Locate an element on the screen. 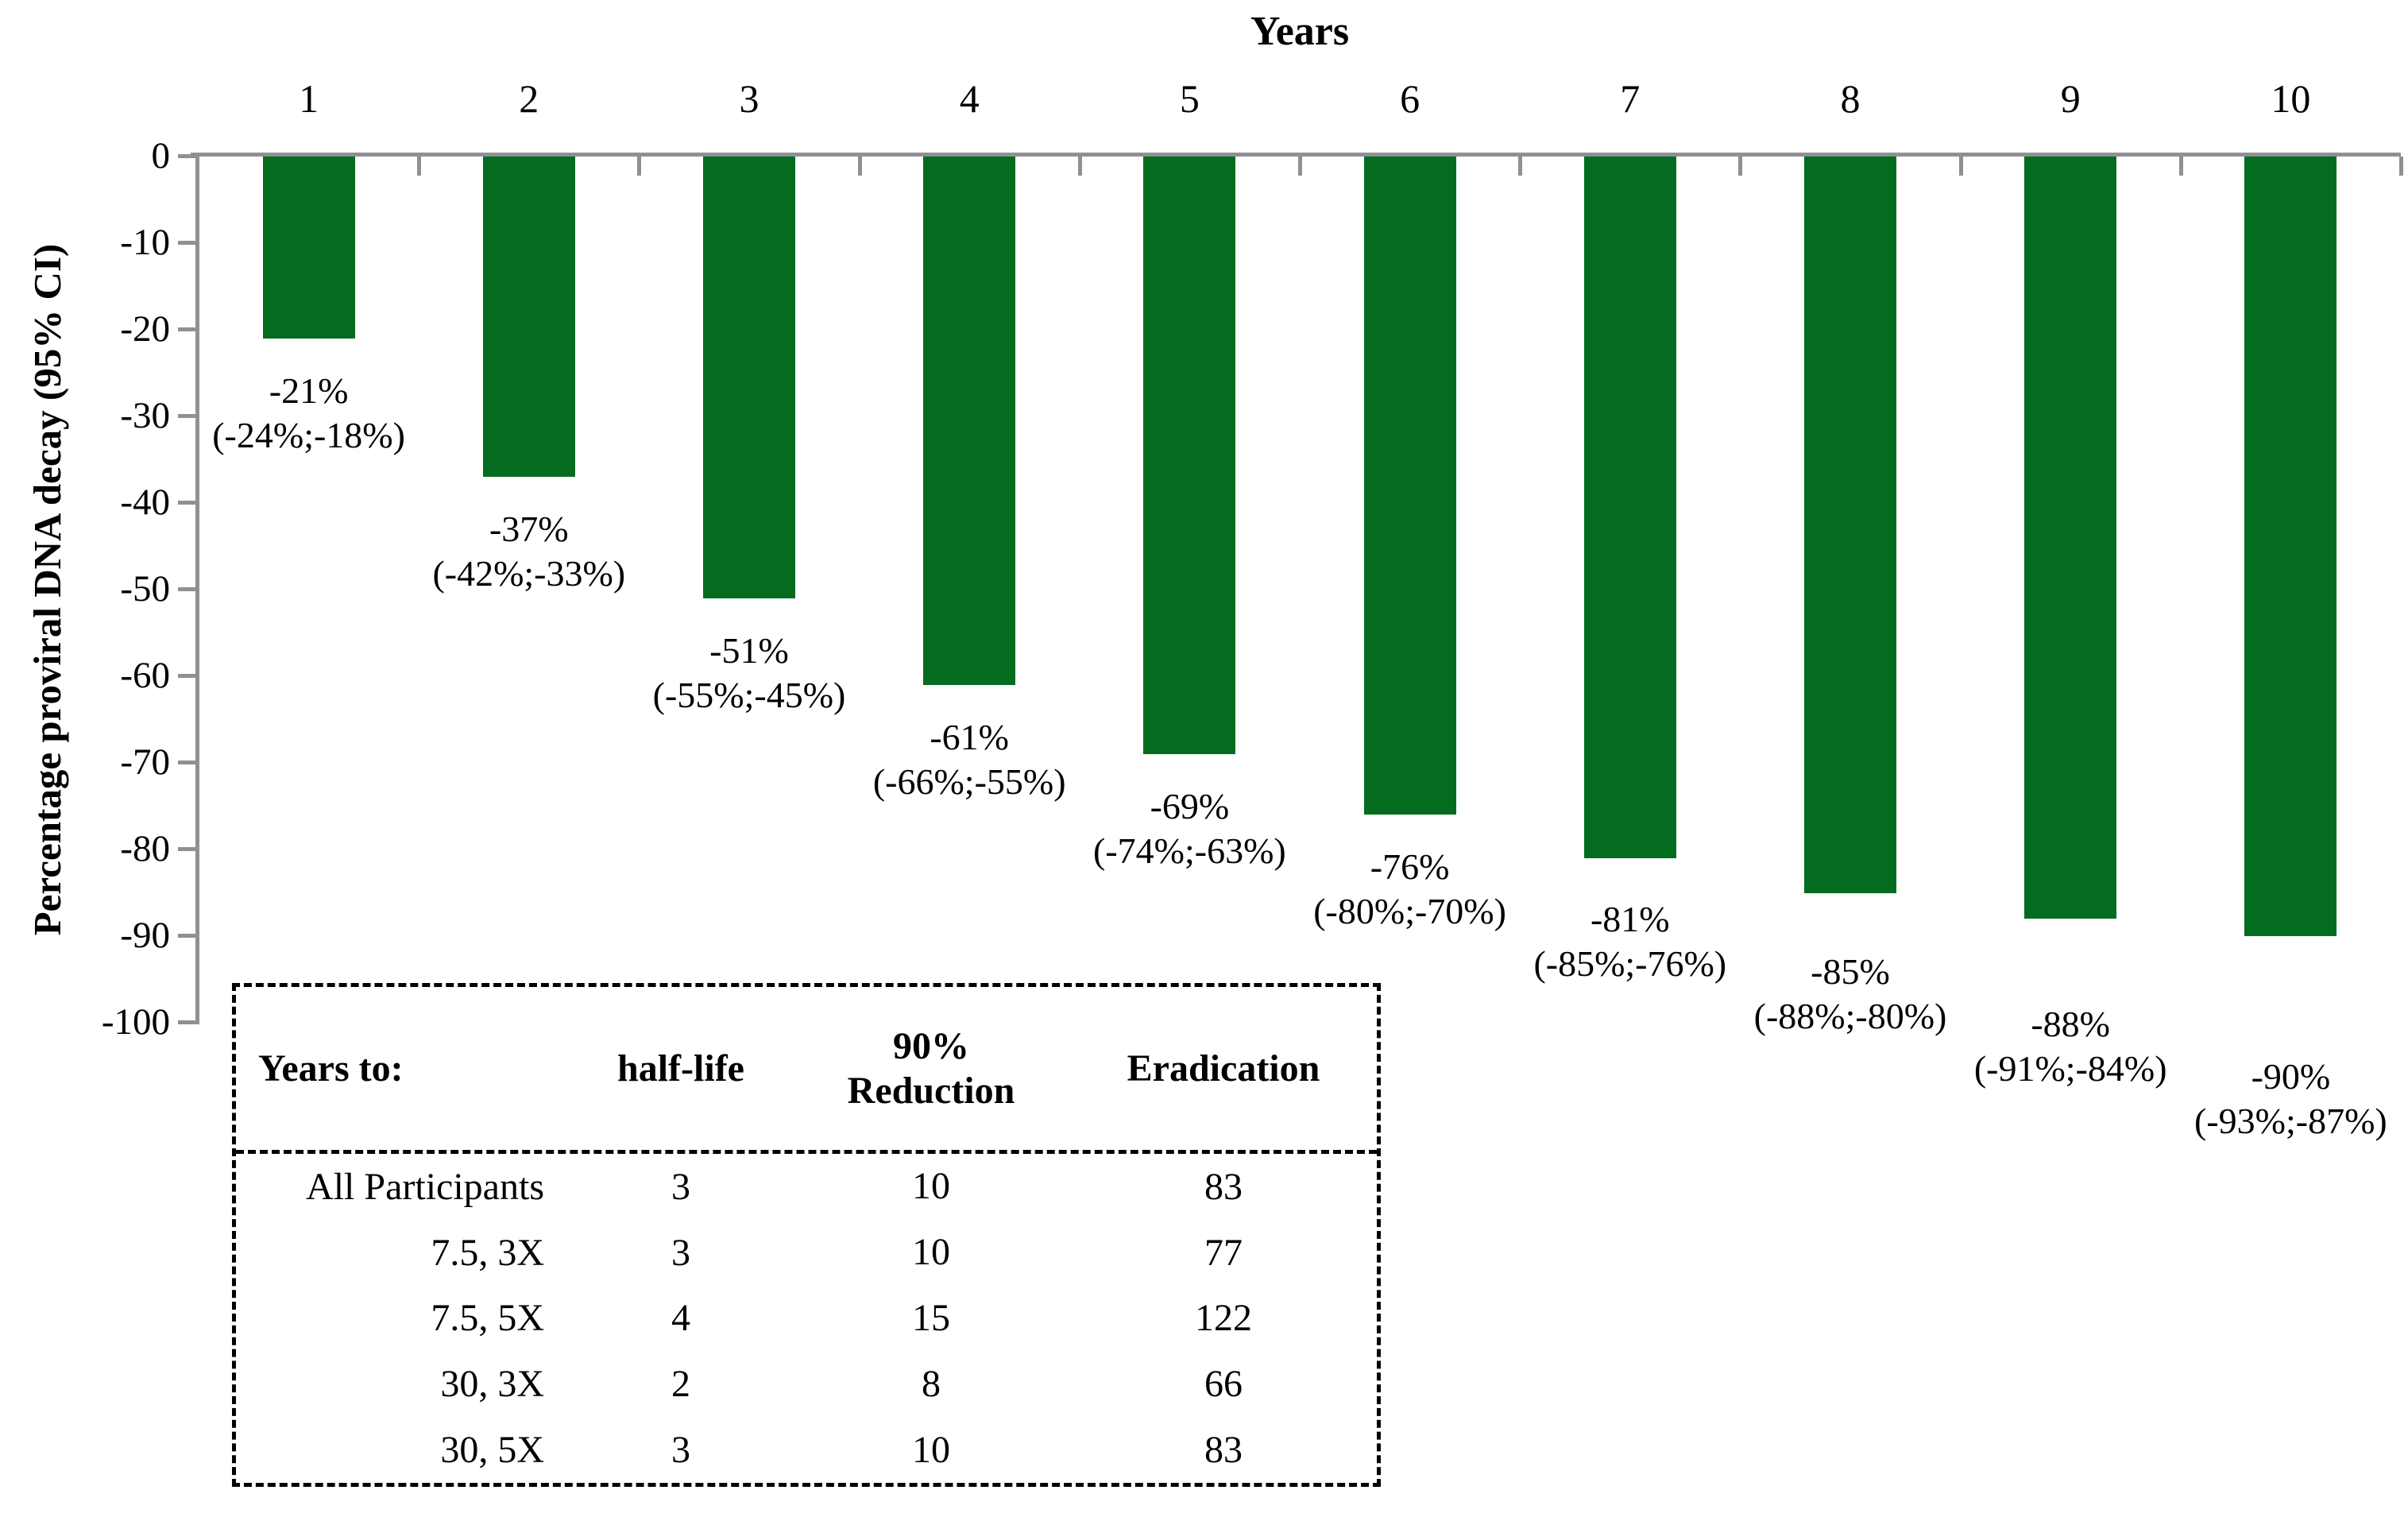 The image size is (2408, 1521). table-row: 30, 5X 3 10 83 is located at coordinates (807, 1450).